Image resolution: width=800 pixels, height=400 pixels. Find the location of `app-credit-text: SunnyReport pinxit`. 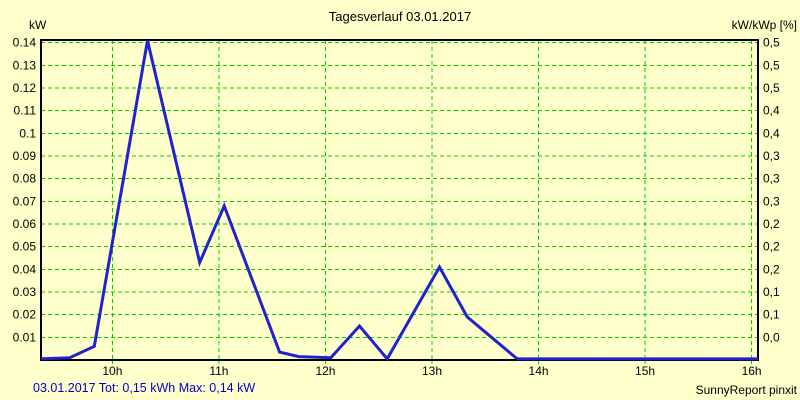

app-credit-text: SunnyReport pinxit is located at coordinates (746, 390).